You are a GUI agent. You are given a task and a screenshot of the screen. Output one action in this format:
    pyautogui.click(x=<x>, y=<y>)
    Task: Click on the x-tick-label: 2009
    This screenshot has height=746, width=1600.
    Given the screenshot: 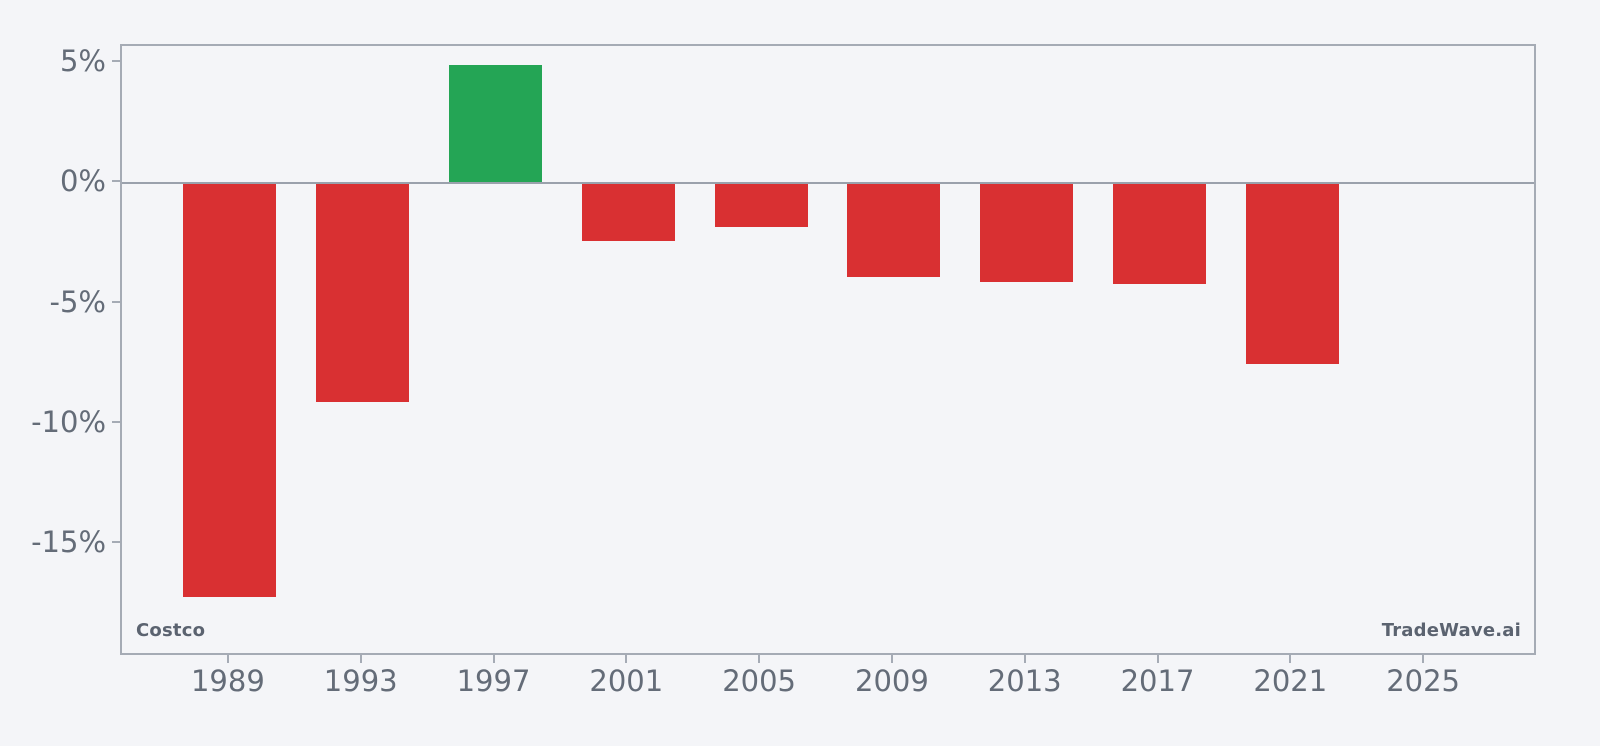 What is the action you would take?
    pyautogui.click(x=892, y=681)
    